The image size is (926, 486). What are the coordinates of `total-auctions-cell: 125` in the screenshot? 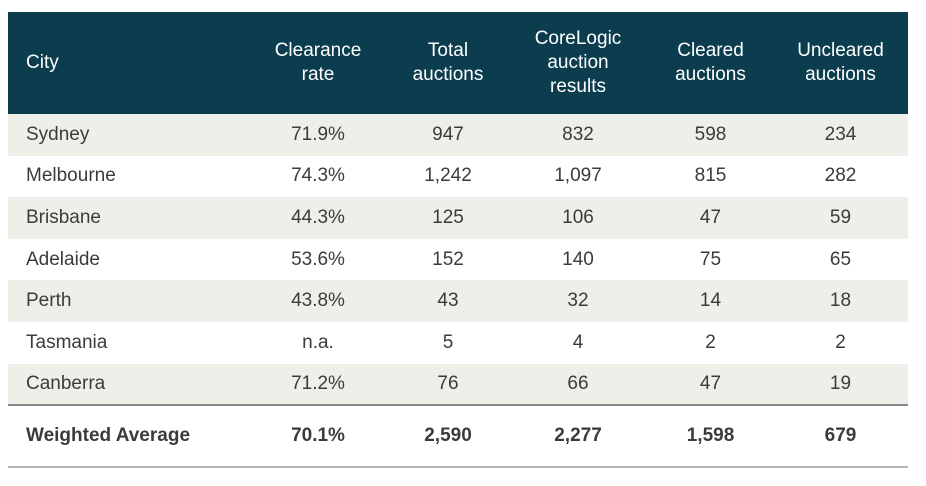 It's located at (448, 217).